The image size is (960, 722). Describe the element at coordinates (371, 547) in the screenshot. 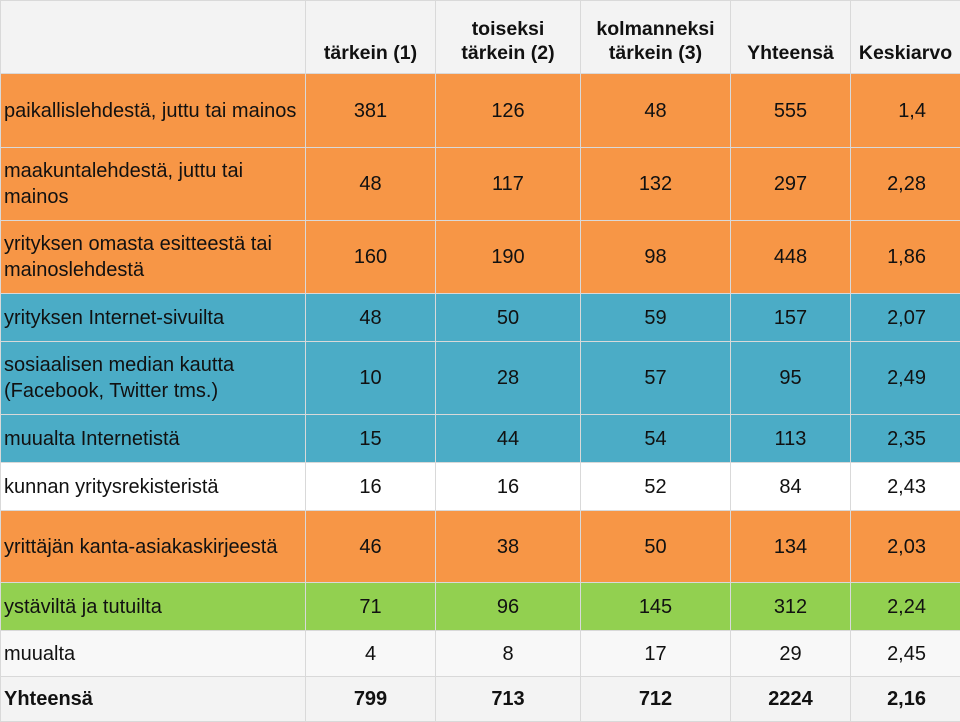

I see `cell-value: 46` at that location.